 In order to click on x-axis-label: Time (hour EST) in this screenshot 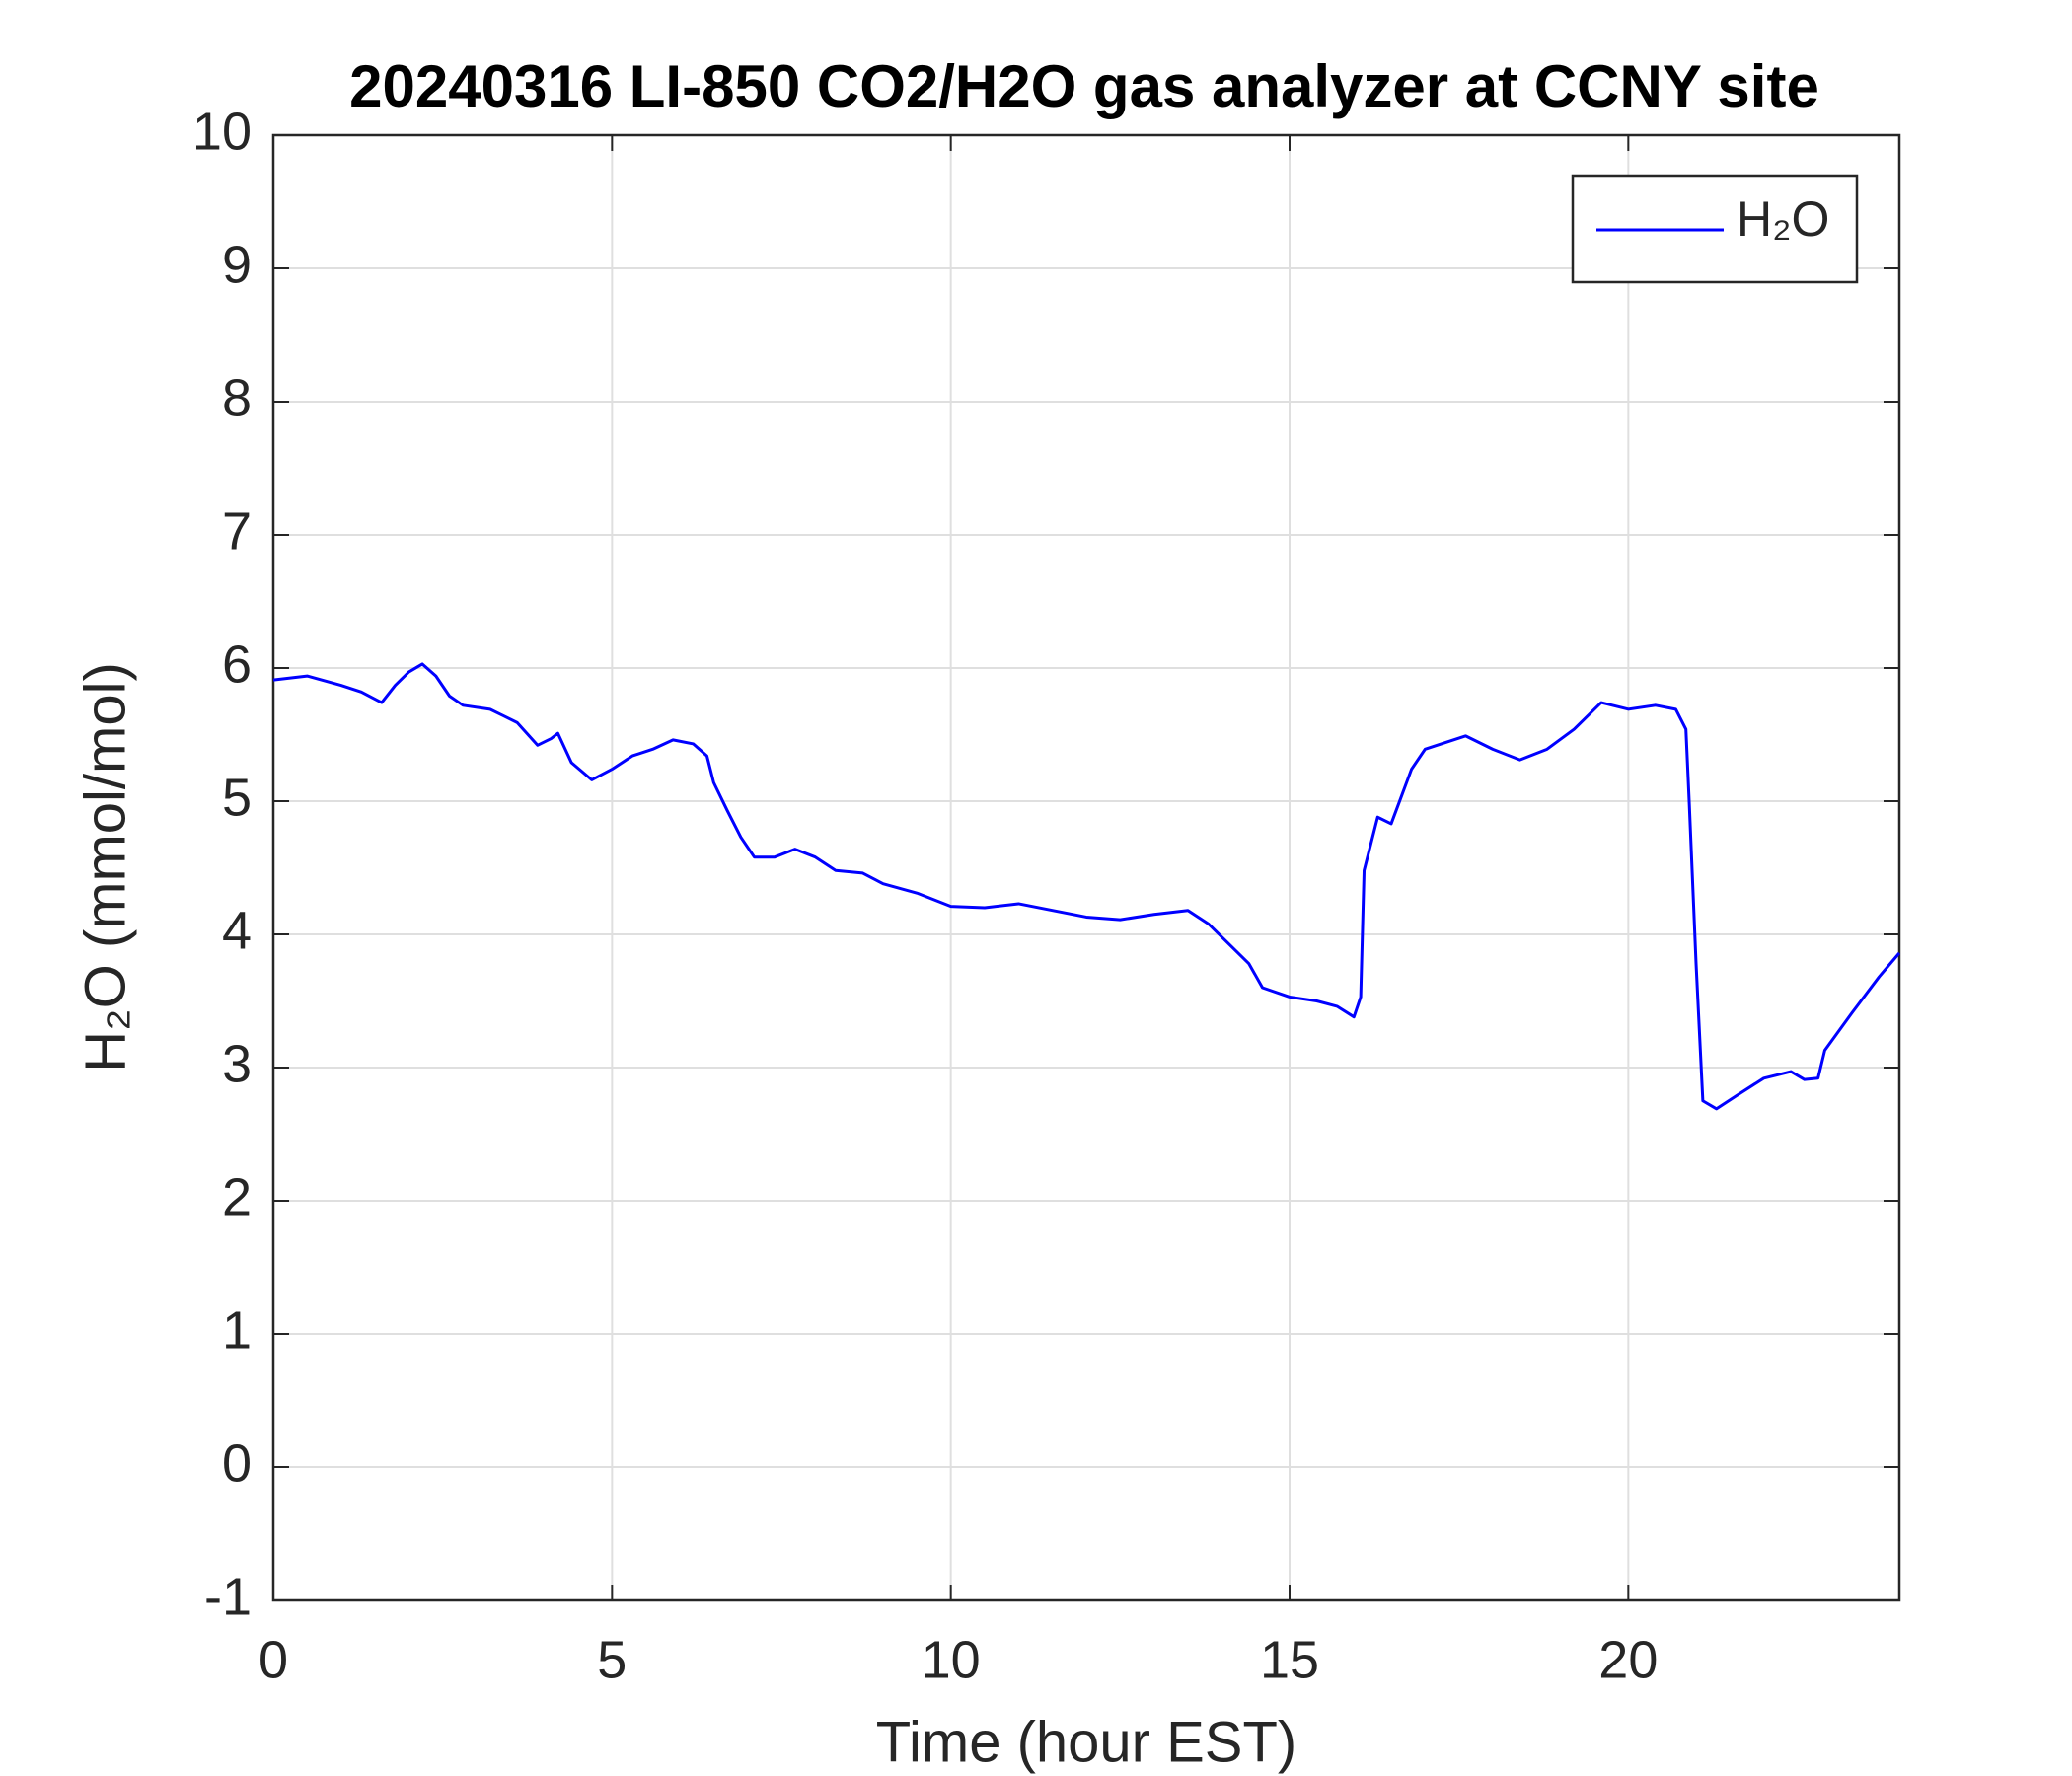, I will do `click(1086, 1742)`.